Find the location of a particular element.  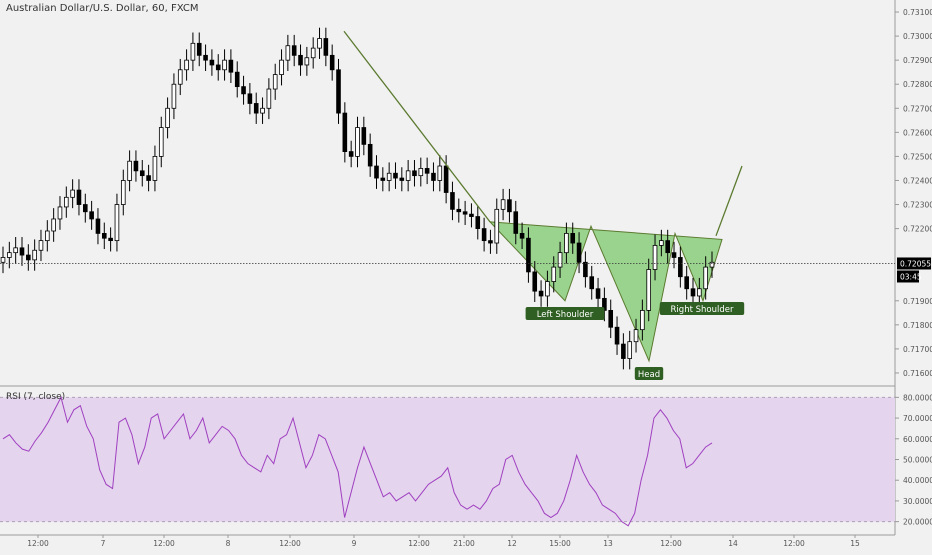

pattern-annotation-label: Head is located at coordinates (649, 375).